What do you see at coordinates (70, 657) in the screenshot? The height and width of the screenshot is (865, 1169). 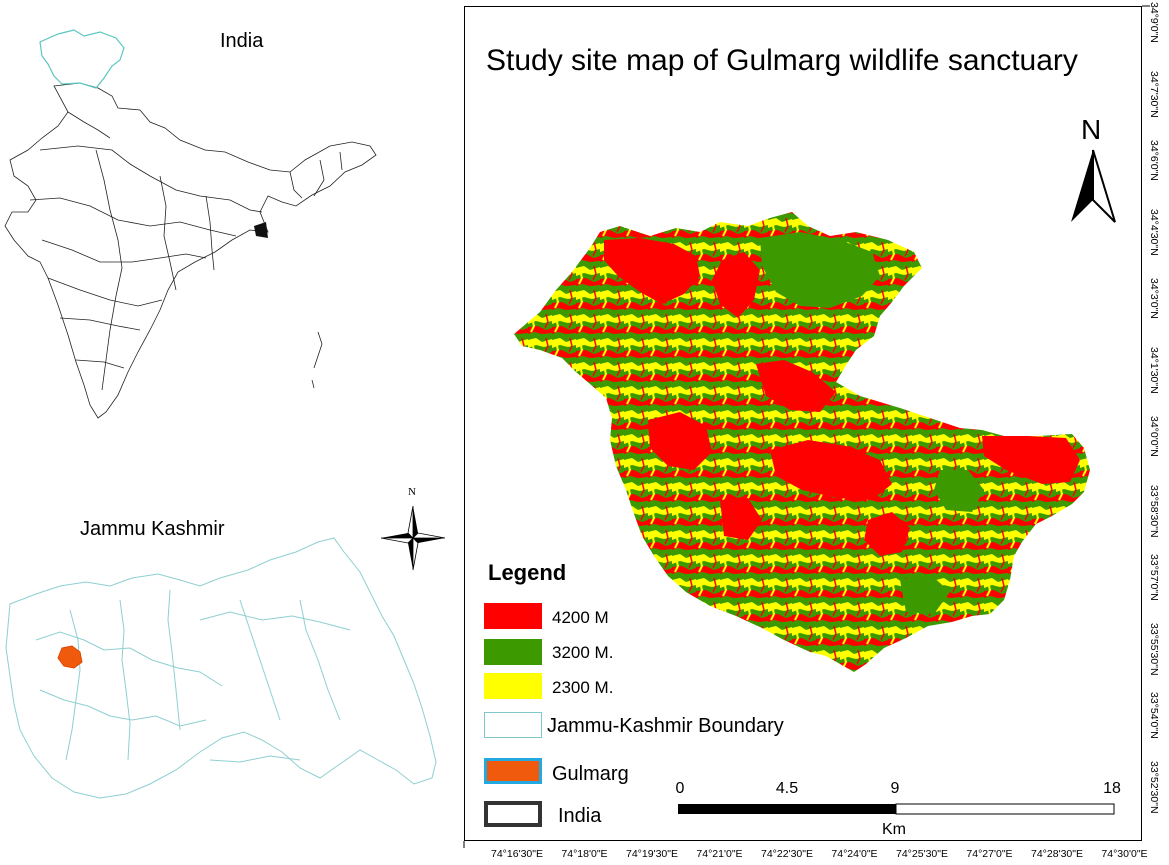 I see `gulmarg-location` at bounding box center [70, 657].